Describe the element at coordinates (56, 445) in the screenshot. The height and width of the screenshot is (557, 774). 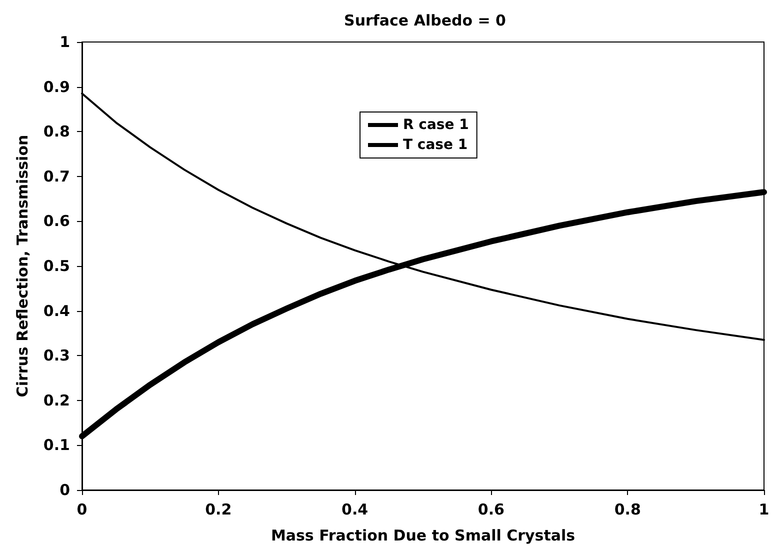
I see `y-tick-label: 0.1` at that location.